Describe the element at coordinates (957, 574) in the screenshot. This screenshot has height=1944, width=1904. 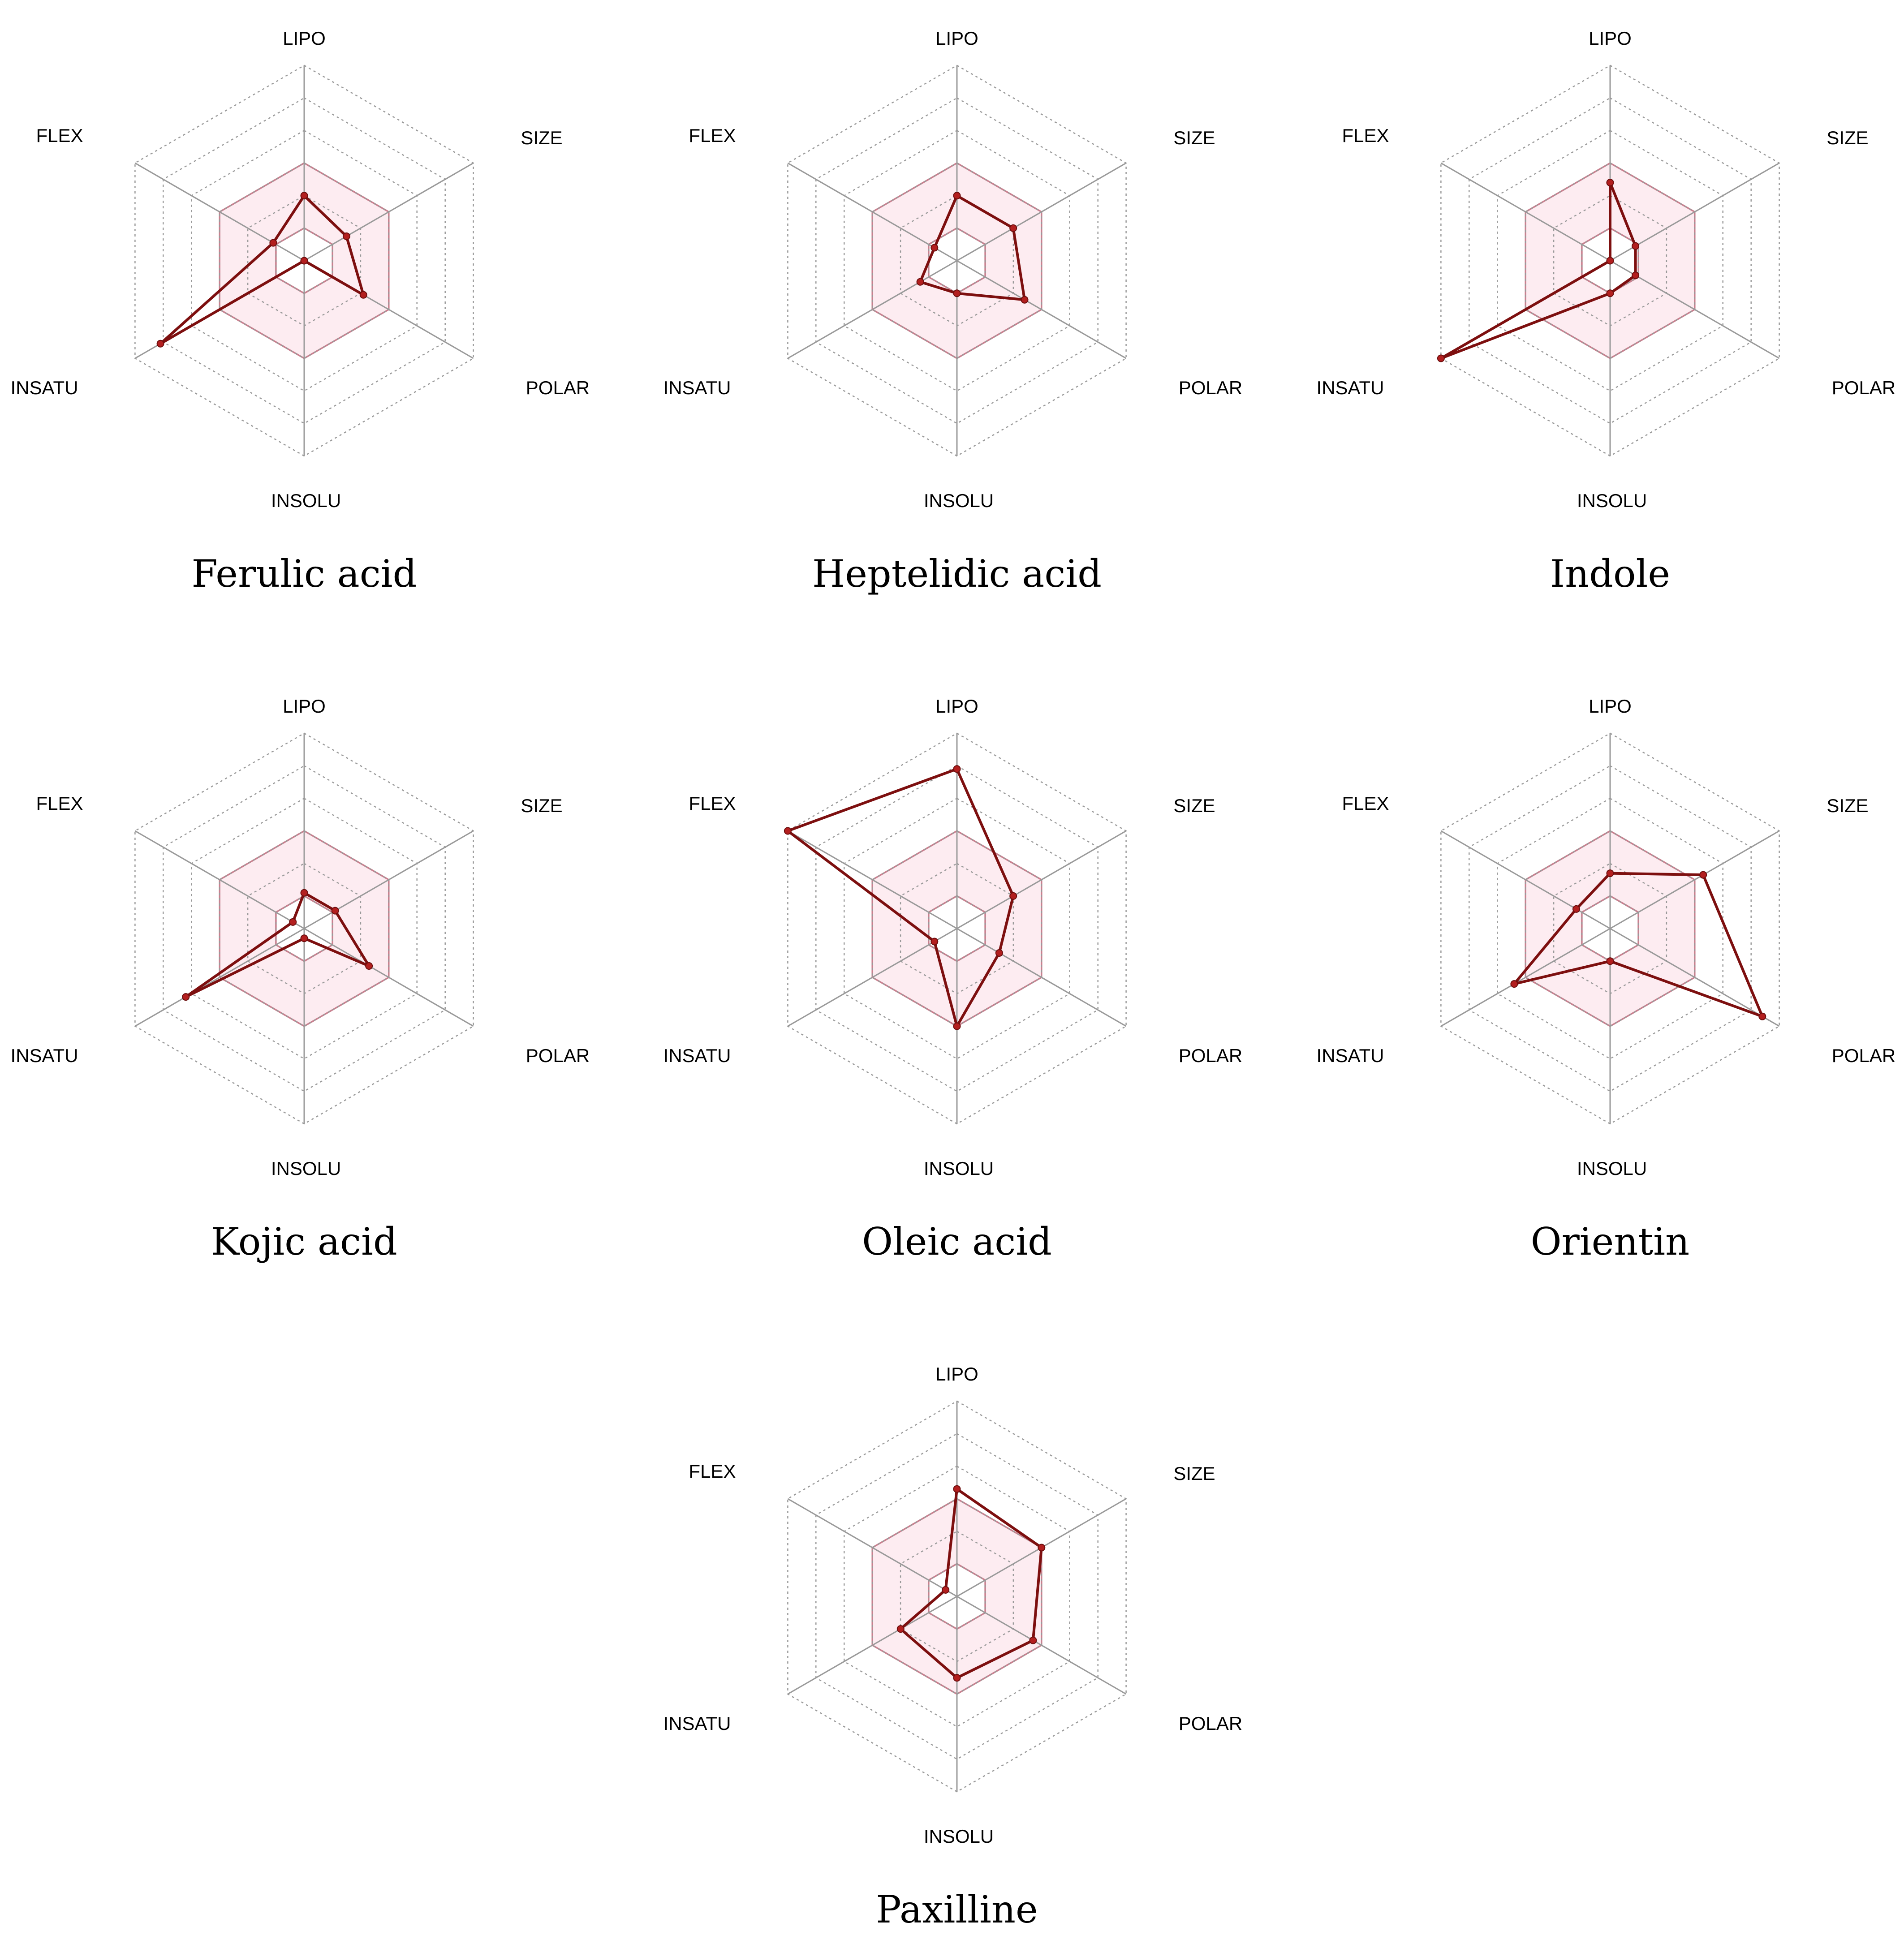
I see `chart-title: Heptelidic acid` at that location.